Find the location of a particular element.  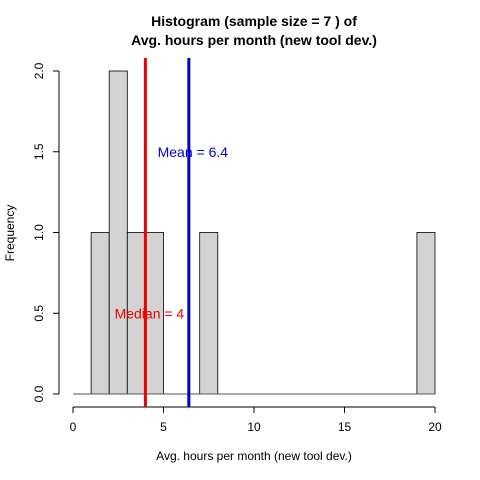

y-axis-label: Frequency is located at coordinates (10, 233).